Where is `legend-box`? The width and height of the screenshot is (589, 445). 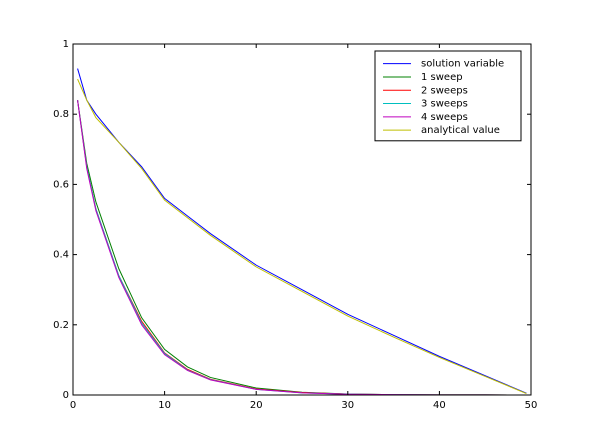
legend-box is located at coordinates (448, 96).